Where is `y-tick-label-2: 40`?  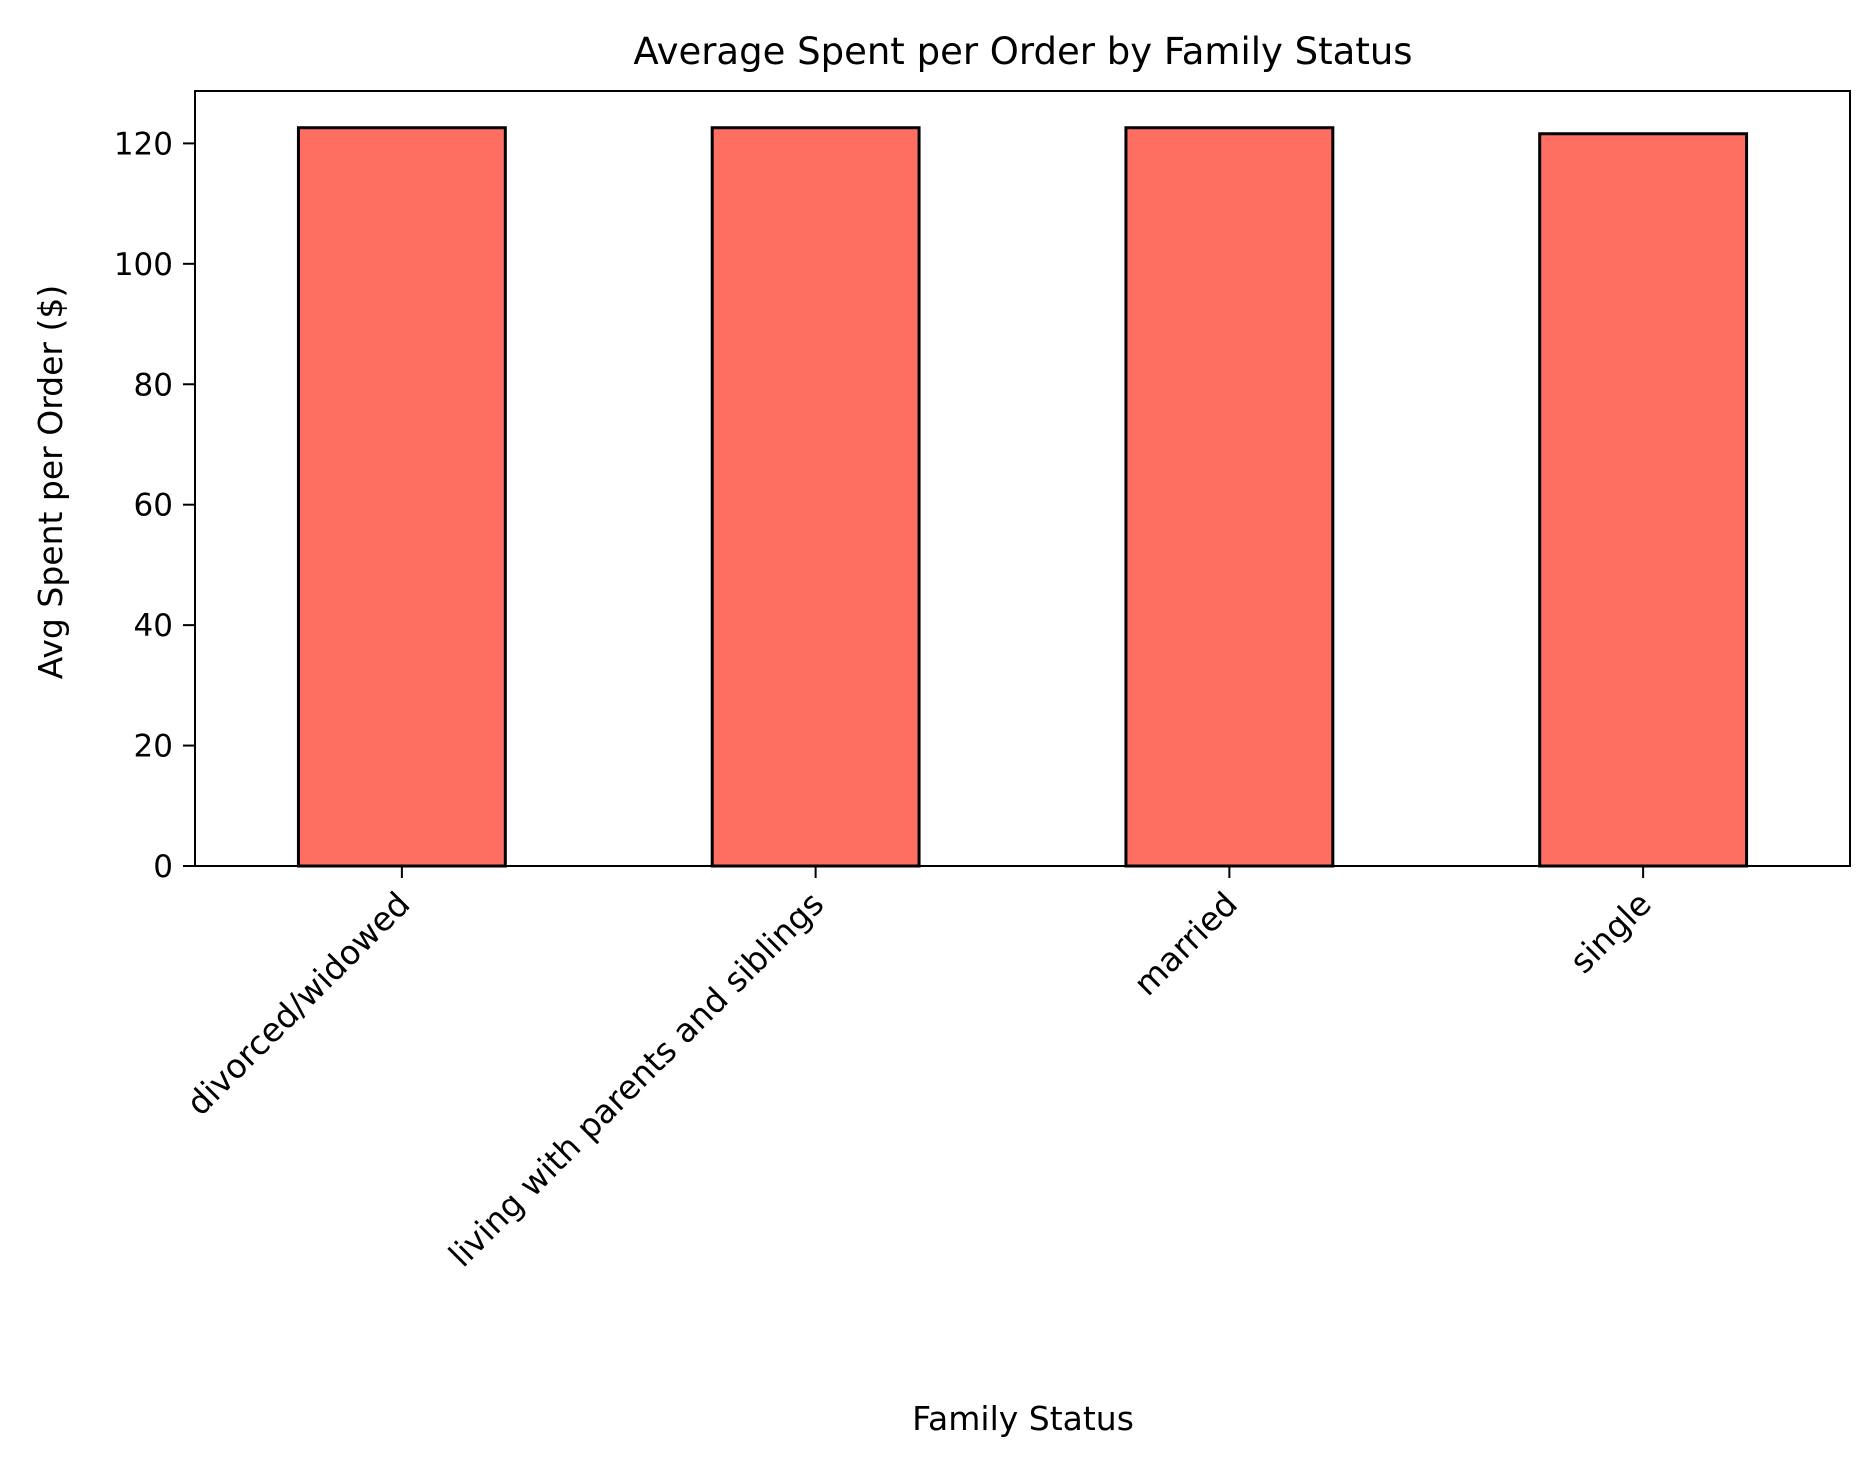 y-tick-label-2: 40 is located at coordinates (153, 626).